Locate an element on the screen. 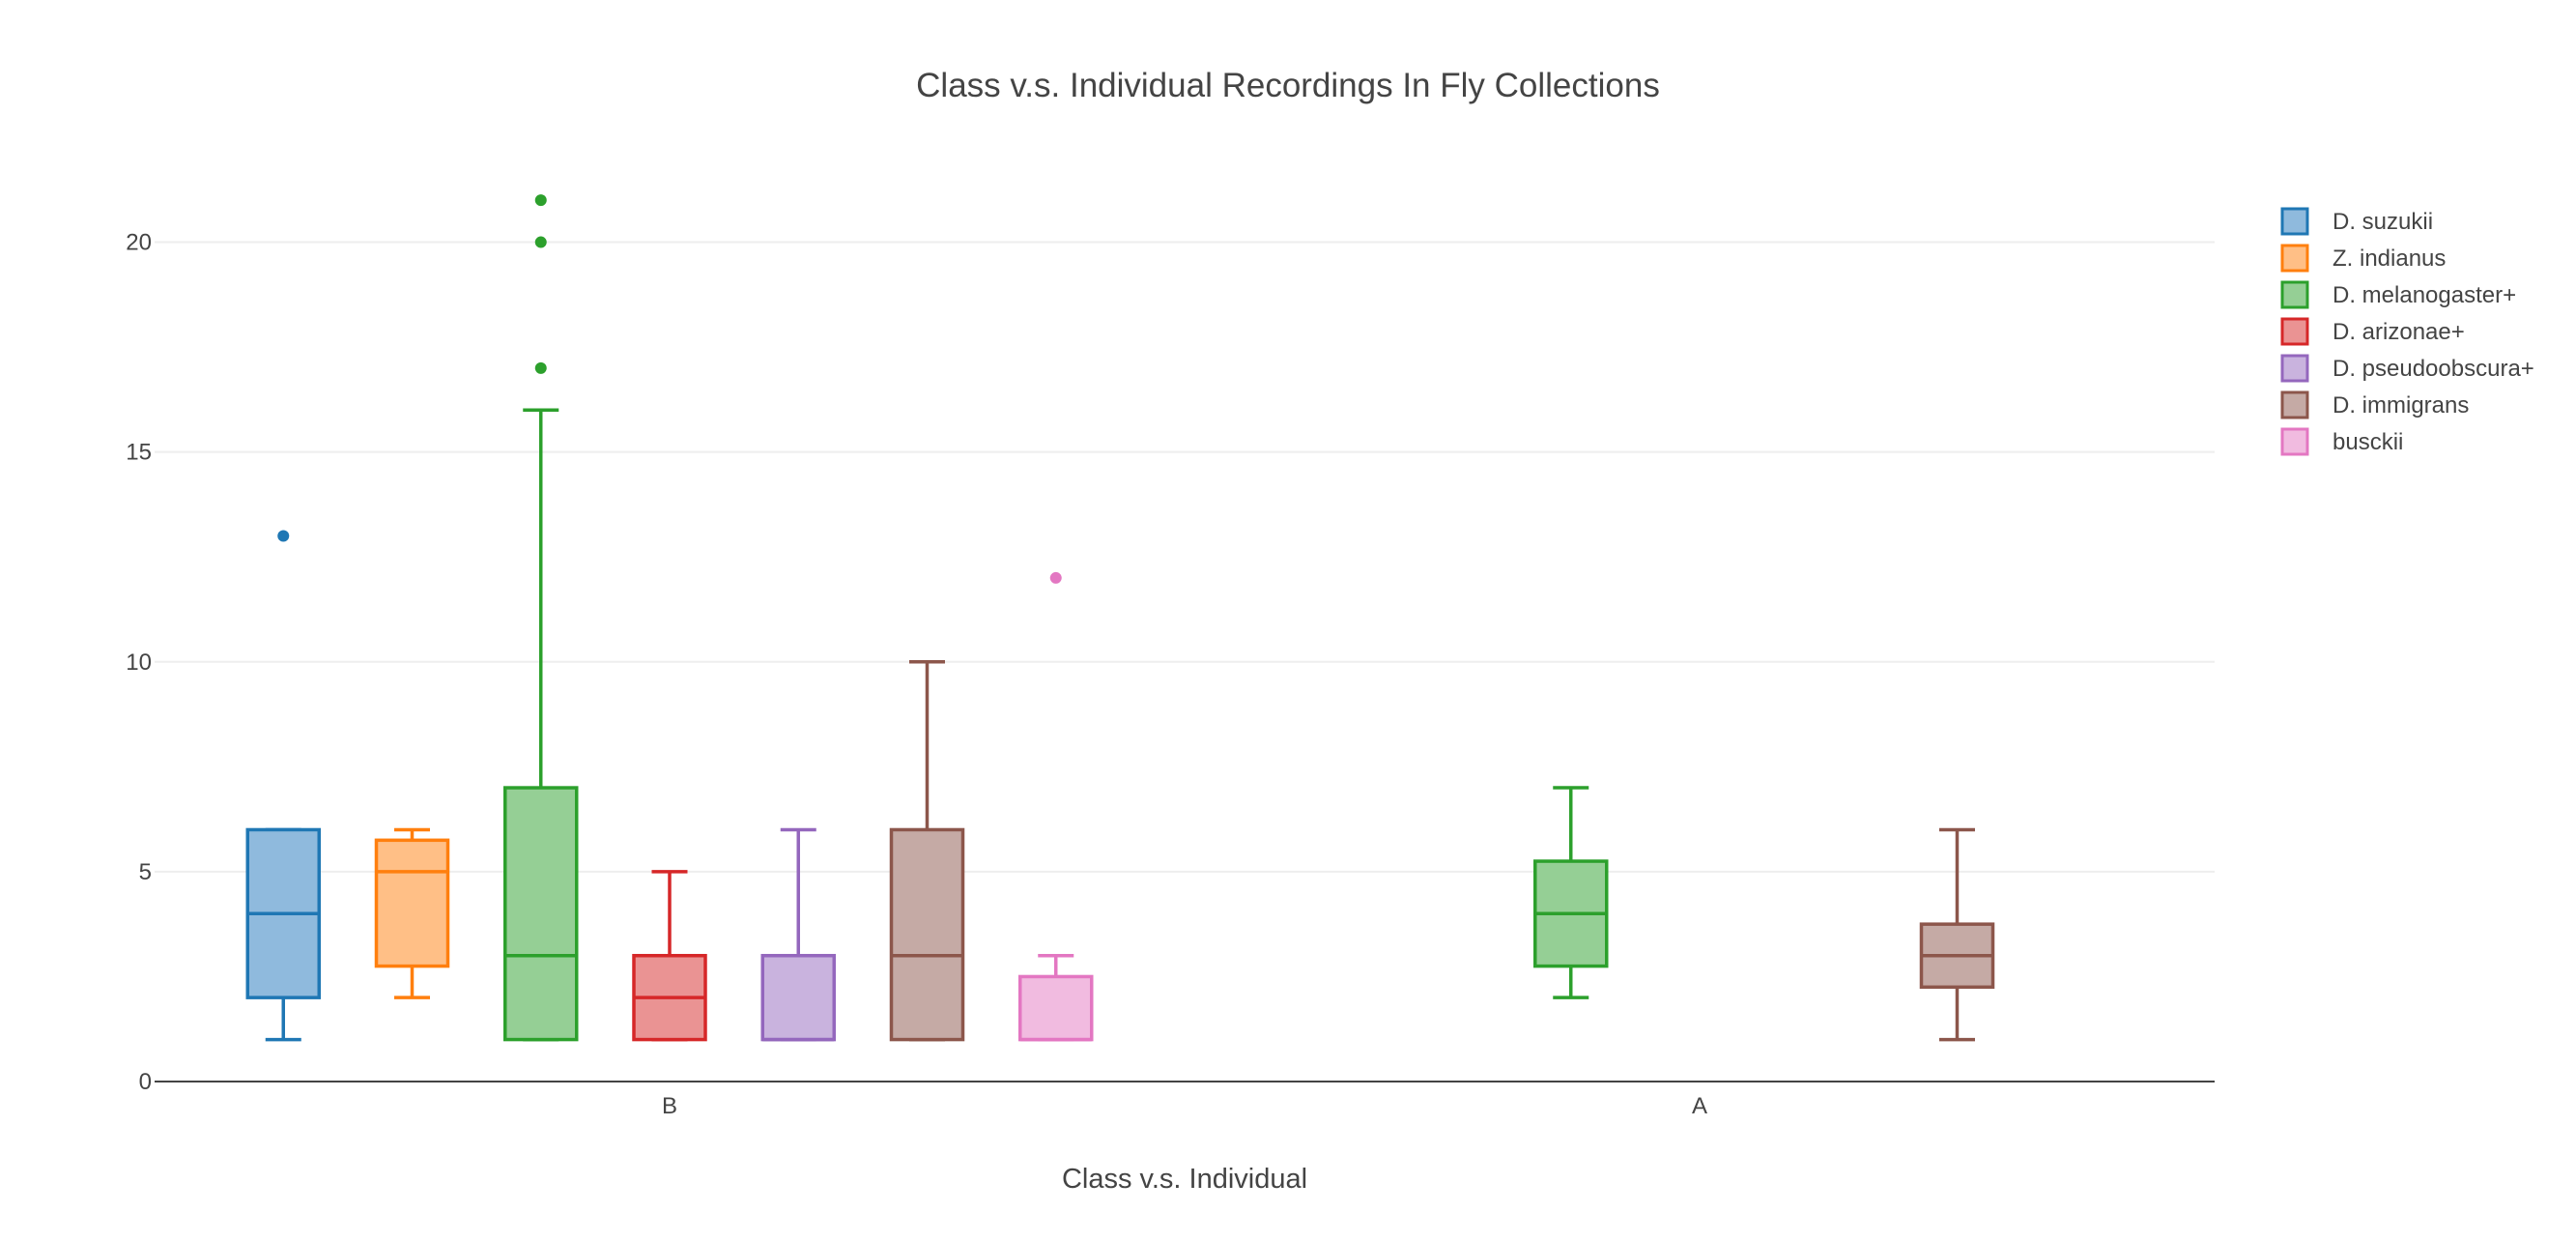  y-tick-label-0: 0 is located at coordinates (145, 1082).